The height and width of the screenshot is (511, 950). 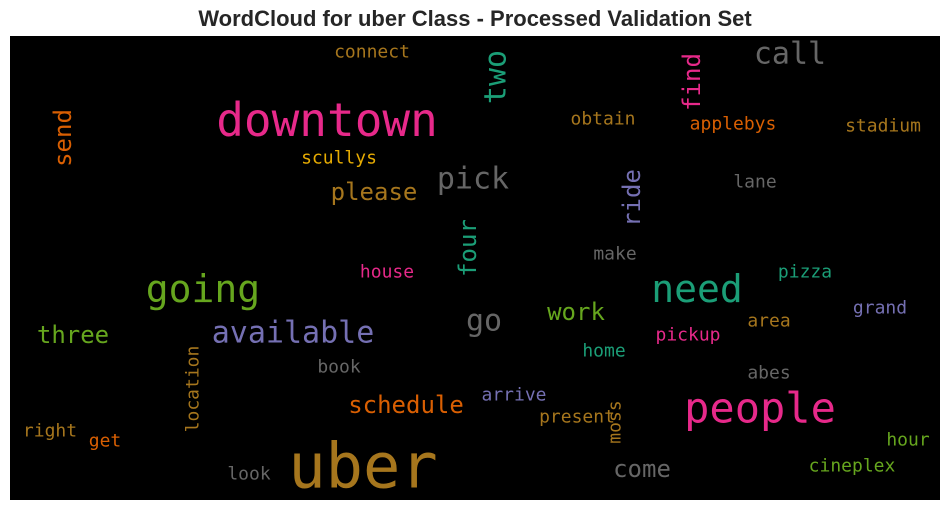 What do you see at coordinates (805, 272) in the screenshot?
I see `word-pizza: pizza` at bounding box center [805, 272].